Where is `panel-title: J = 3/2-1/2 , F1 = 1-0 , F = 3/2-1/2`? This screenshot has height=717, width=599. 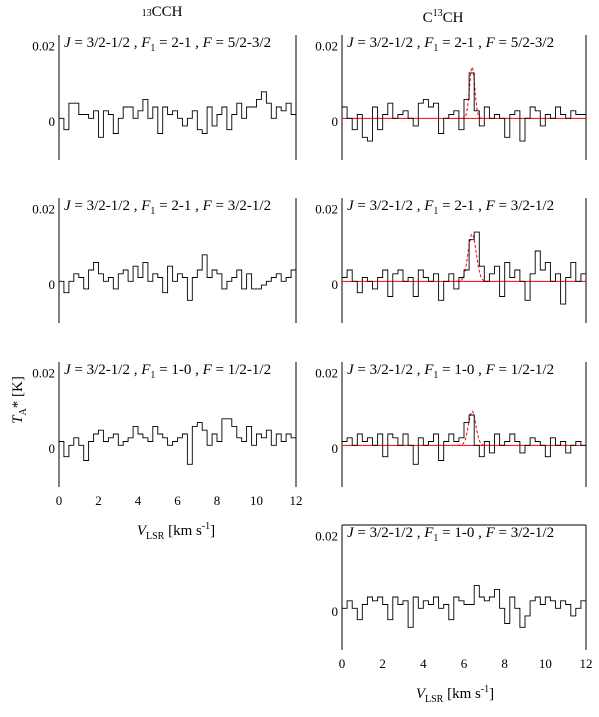 panel-title: J = 3/2-1/2 , F1 = 1-0 , F = 3/2-1/2 is located at coordinates (450, 534).